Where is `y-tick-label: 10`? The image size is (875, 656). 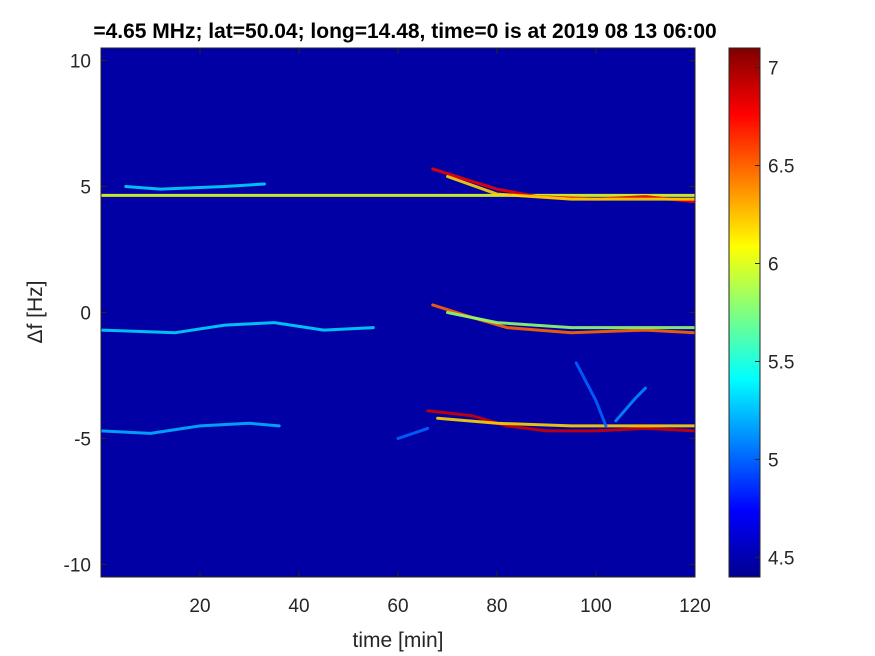 y-tick-label: 10 is located at coordinates (80, 62).